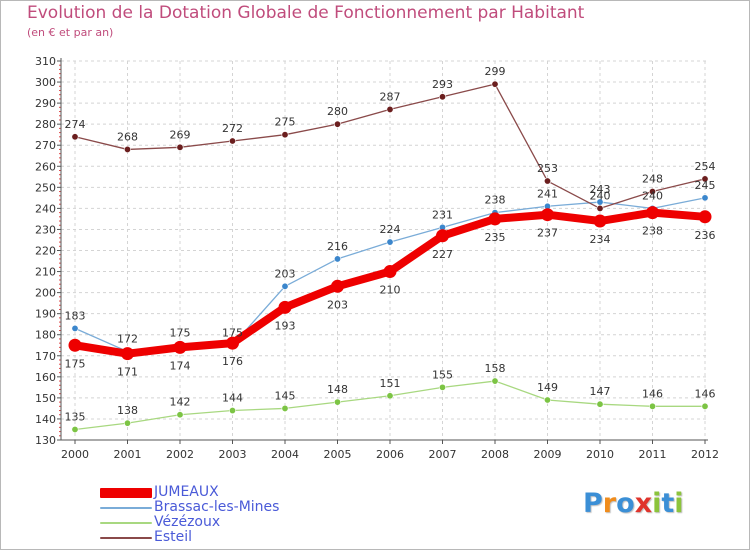 The height and width of the screenshot is (550, 750). Describe the element at coordinates (652, 231) in the screenshot. I see `data-label-jumeaux: 238` at that location.